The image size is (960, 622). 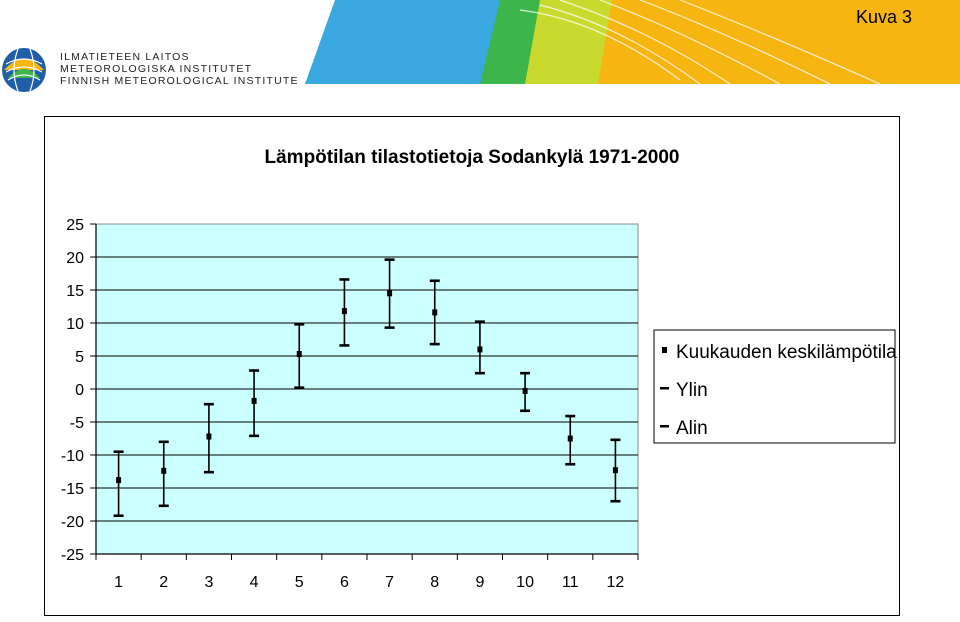 What do you see at coordinates (775, 386) in the screenshot?
I see `legend: Kuukauden keskilämpötila Ylin Alin` at bounding box center [775, 386].